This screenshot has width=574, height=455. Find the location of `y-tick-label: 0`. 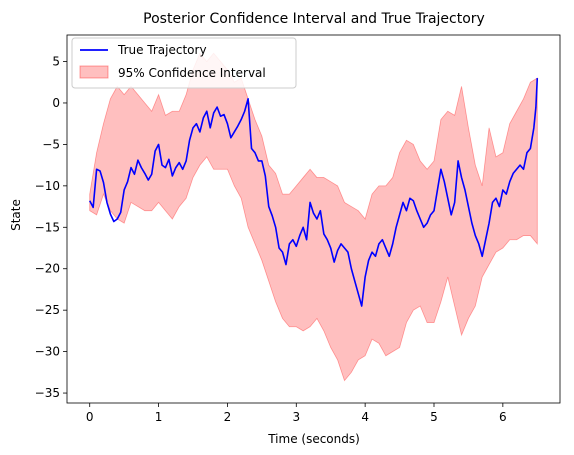

y-tick-label: 0 is located at coordinates (56, 103).